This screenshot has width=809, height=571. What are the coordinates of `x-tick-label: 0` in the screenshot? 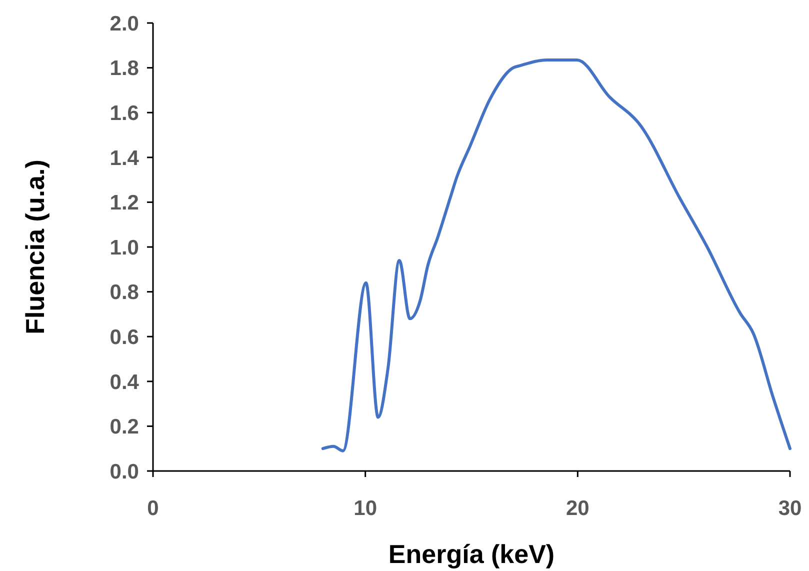 It's located at (153, 508).